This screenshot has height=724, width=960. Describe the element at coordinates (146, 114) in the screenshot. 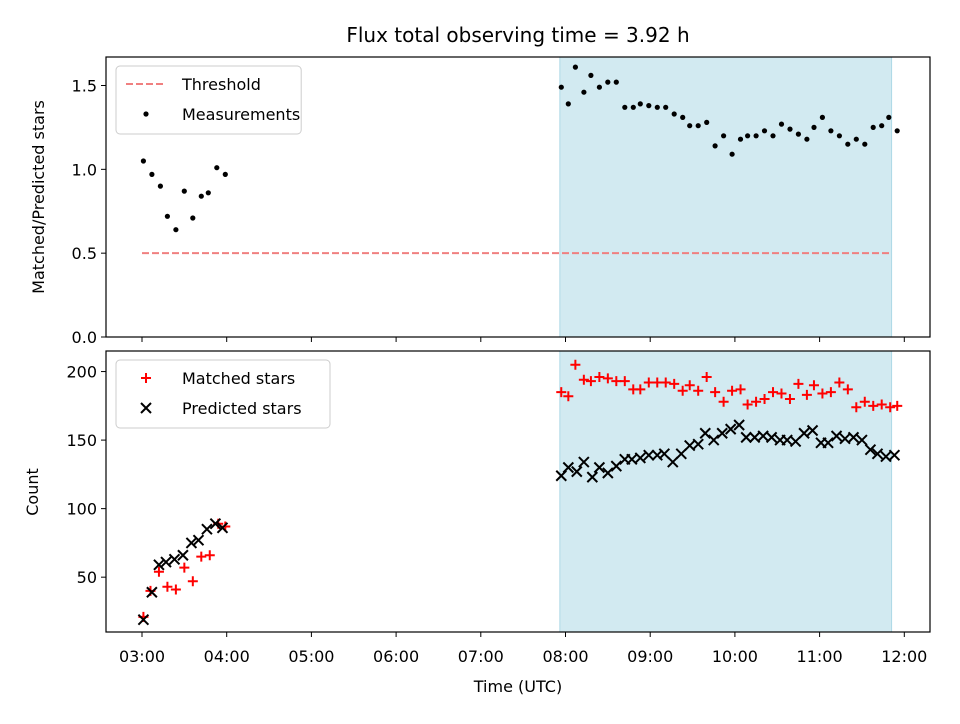

I see `legend-swatch` at that location.